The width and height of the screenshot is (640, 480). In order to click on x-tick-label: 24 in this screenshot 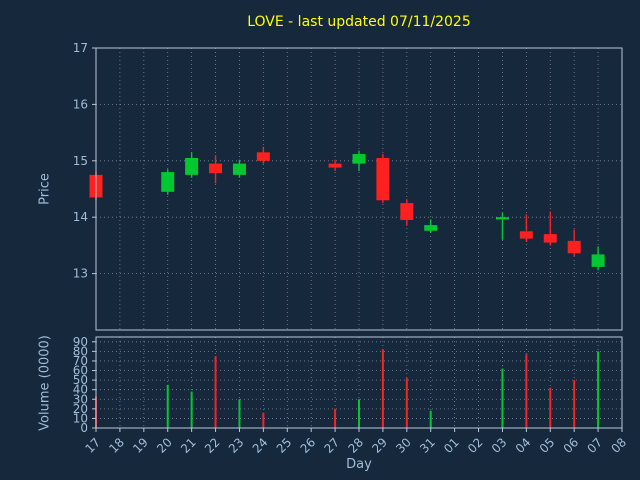, I will do `click(260, 445)`.